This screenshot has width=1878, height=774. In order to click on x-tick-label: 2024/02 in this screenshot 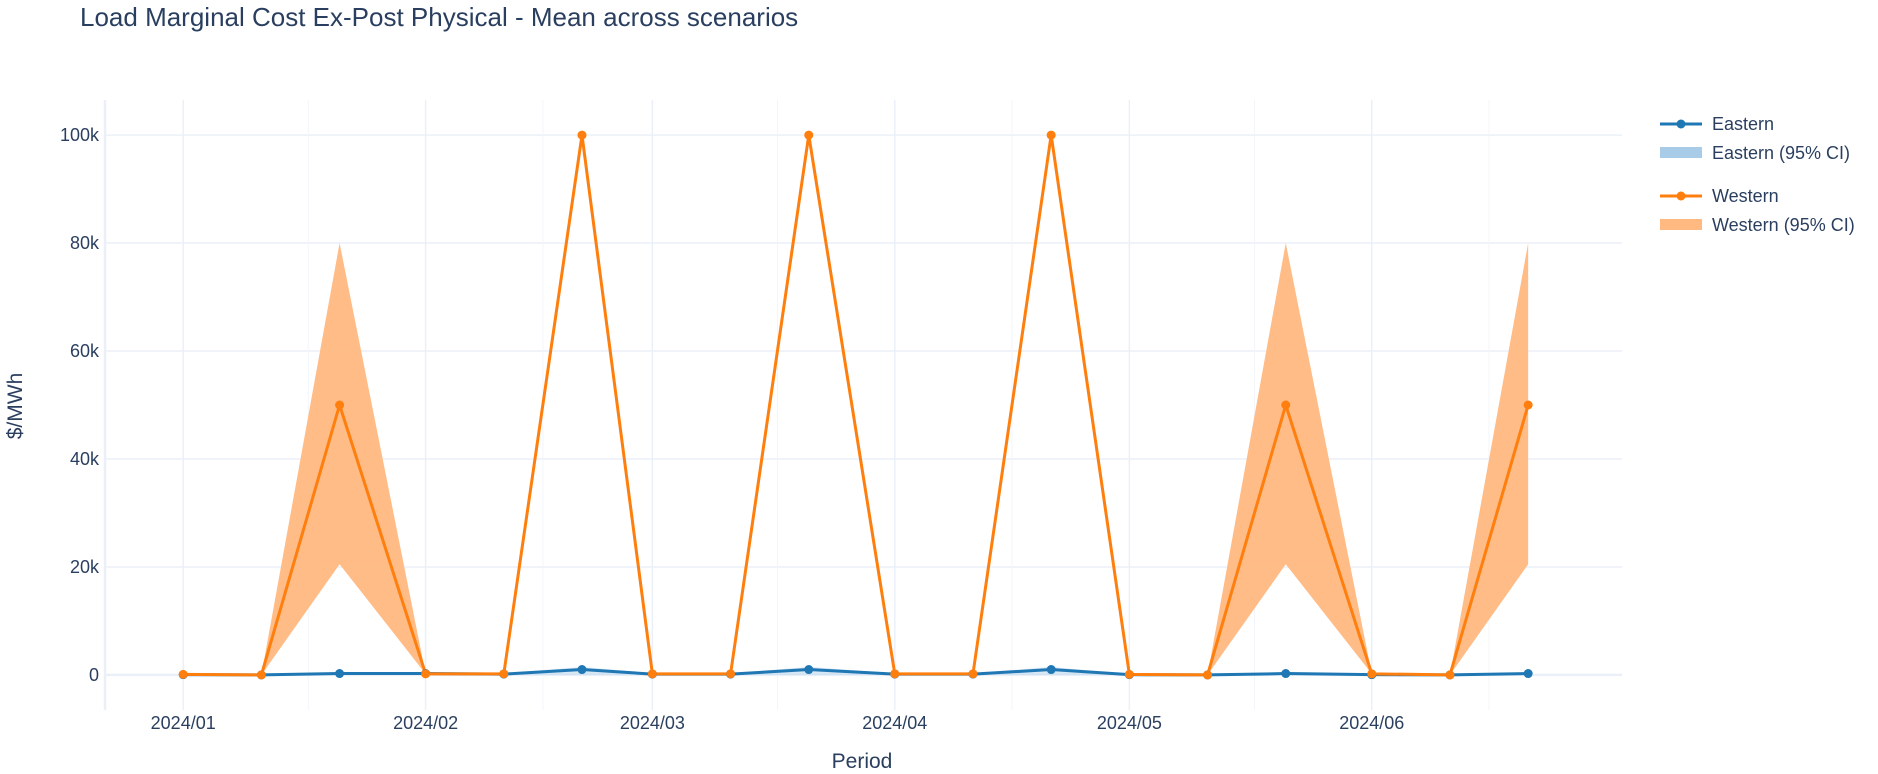, I will do `click(425, 723)`.